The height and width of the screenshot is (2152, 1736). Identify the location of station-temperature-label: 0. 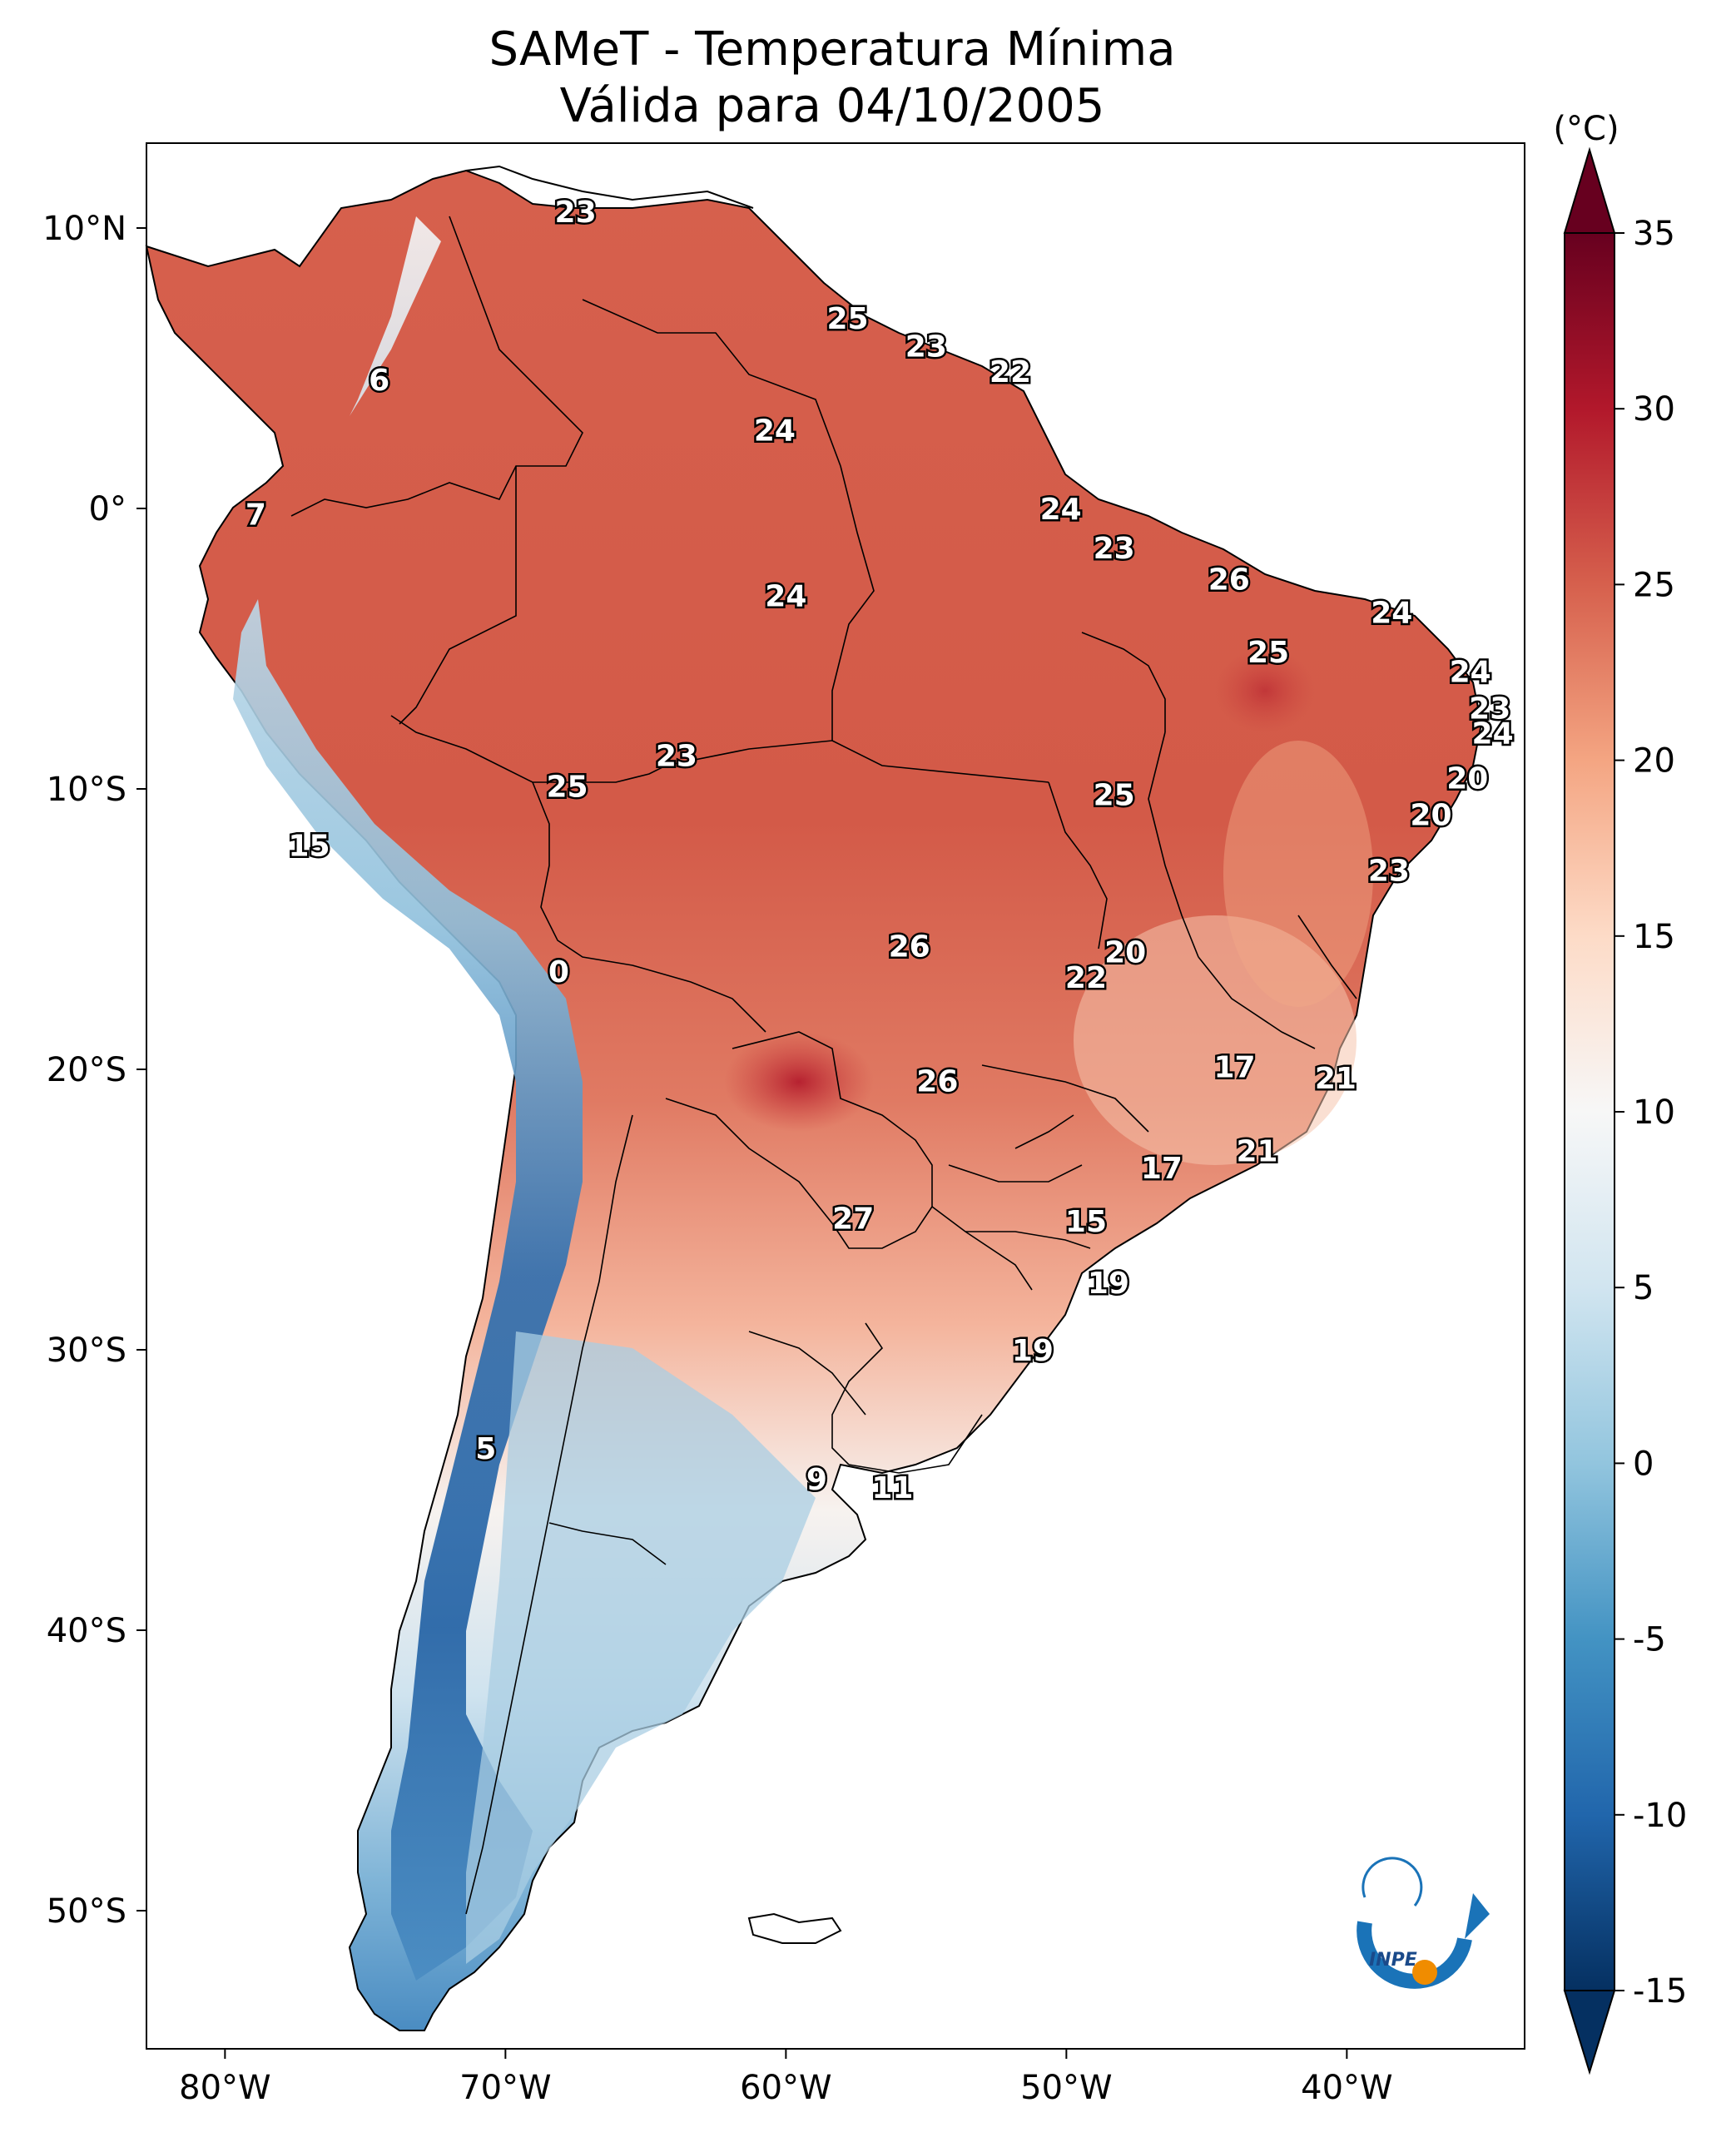
(558, 972).